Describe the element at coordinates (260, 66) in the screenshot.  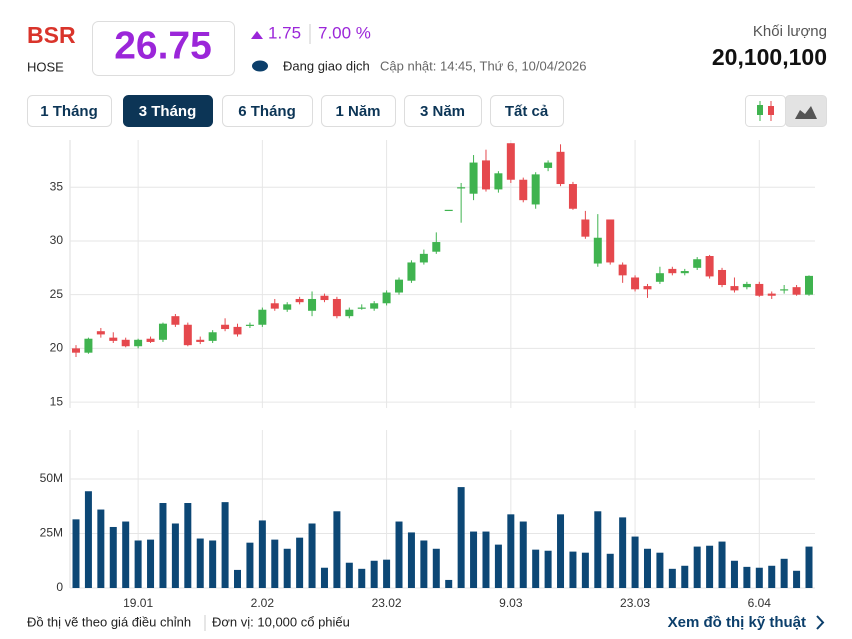
I see `status-dot` at that location.